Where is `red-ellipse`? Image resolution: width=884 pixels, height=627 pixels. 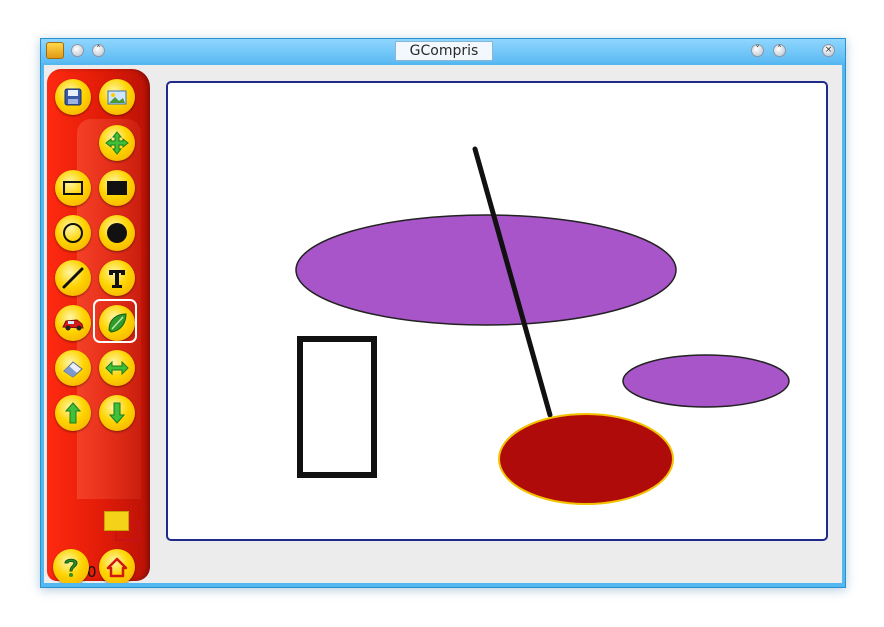 red-ellipse is located at coordinates (586, 459).